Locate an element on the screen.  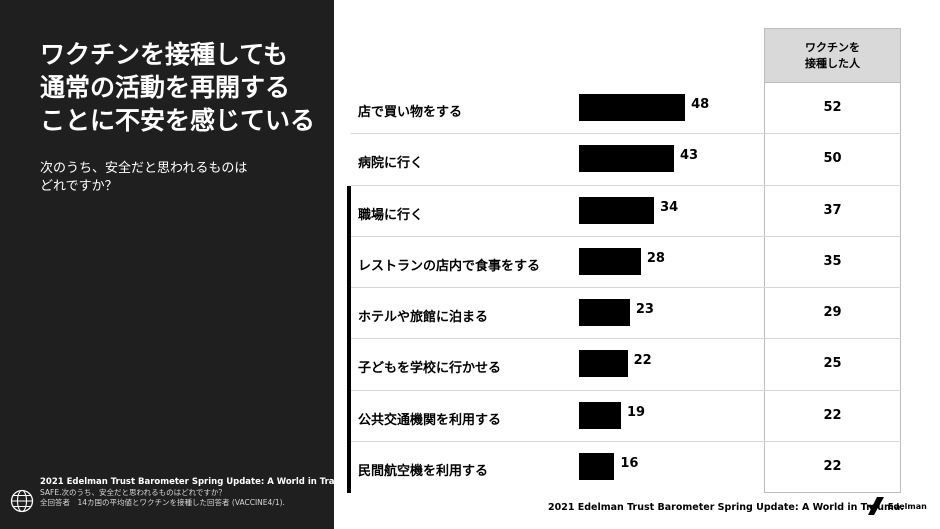
chart-row: 病院に行く 43 50 is located at coordinates (626, 160).